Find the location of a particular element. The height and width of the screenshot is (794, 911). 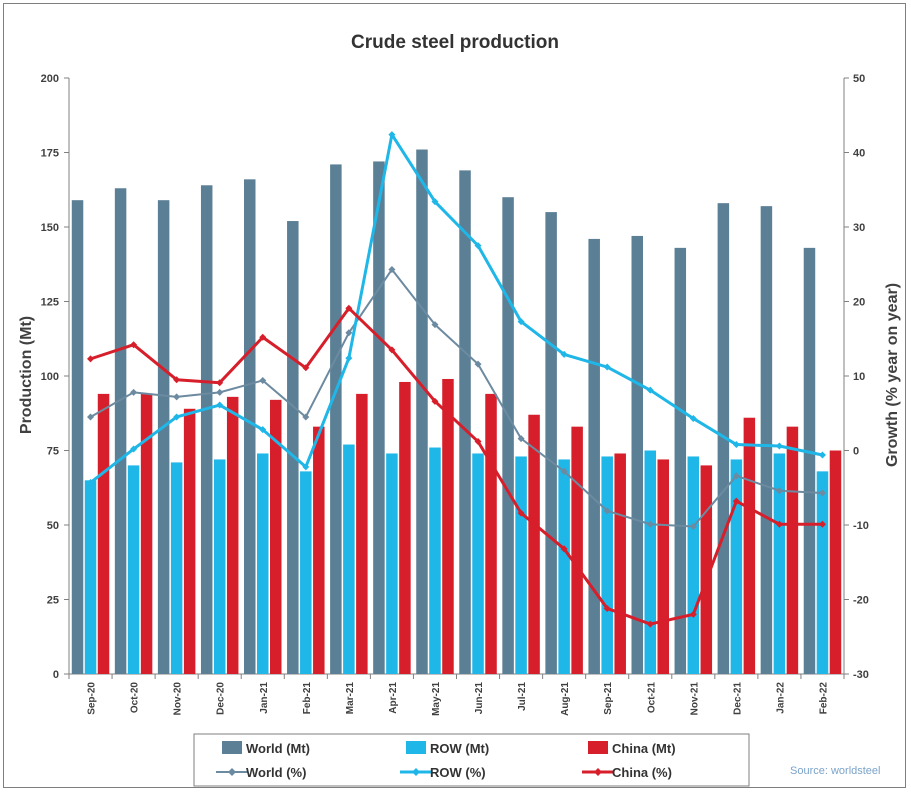

y-tick-label: 125 is located at coordinates (50, 303).